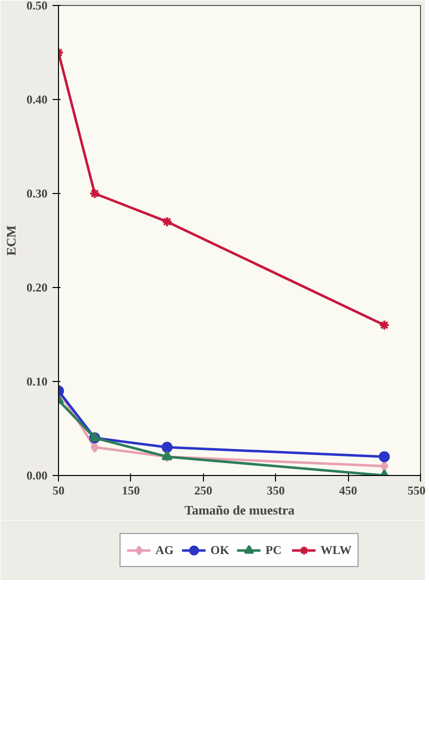 The image size is (429, 732). What do you see at coordinates (417, 491) in the screenshot?
I see `x-tick-label: 550` at bounding box center [417, 491].